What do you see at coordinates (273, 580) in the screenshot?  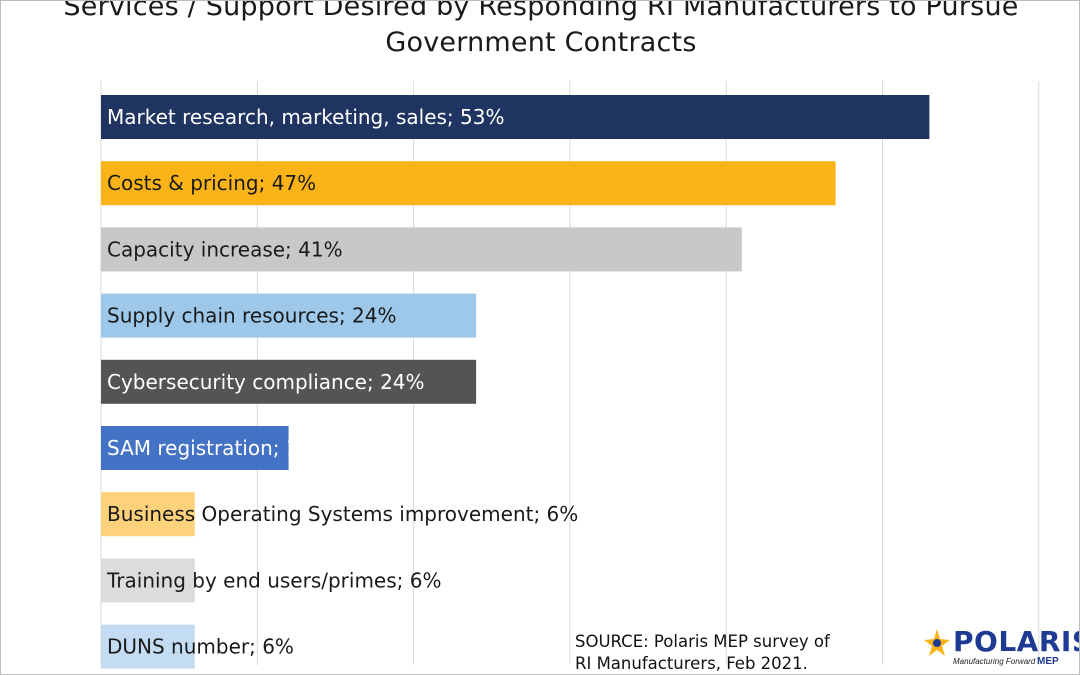 I see `bar-label-7: Training by end users/primes; 6%` at bounding box center [273, 580].